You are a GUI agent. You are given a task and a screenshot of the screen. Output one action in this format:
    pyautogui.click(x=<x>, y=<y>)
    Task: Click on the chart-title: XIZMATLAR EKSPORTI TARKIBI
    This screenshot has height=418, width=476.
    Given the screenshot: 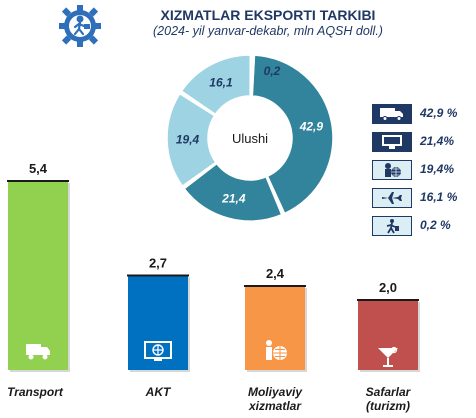 What is the action you would take?
    pyautogui.click(x=268, y=15)
    